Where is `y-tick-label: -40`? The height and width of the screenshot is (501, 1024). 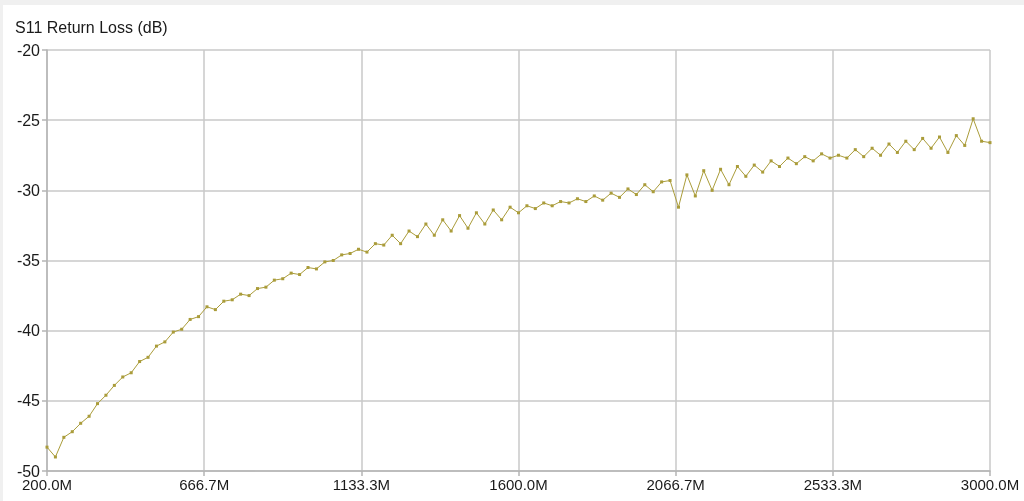
y-tick-label: -40 is located at coordinates (28, 331).